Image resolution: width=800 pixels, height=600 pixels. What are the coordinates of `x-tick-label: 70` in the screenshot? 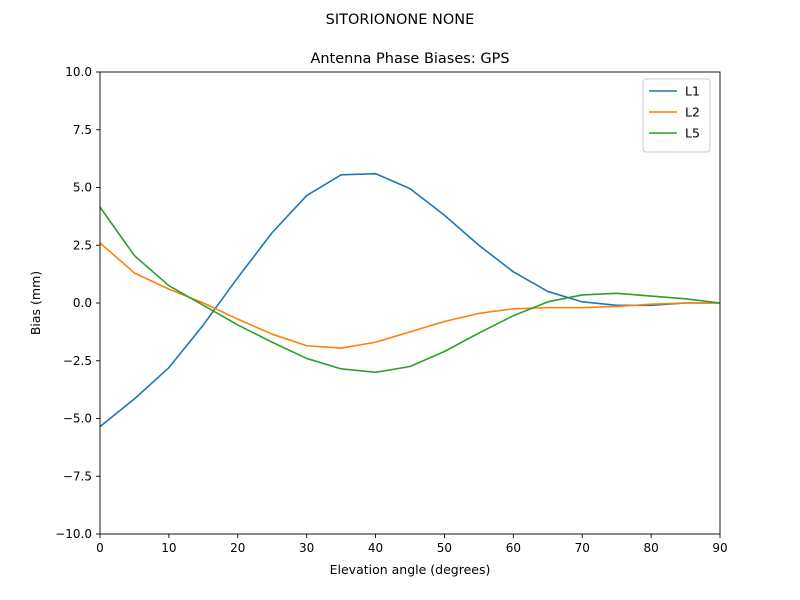 It's located at (582, 548).